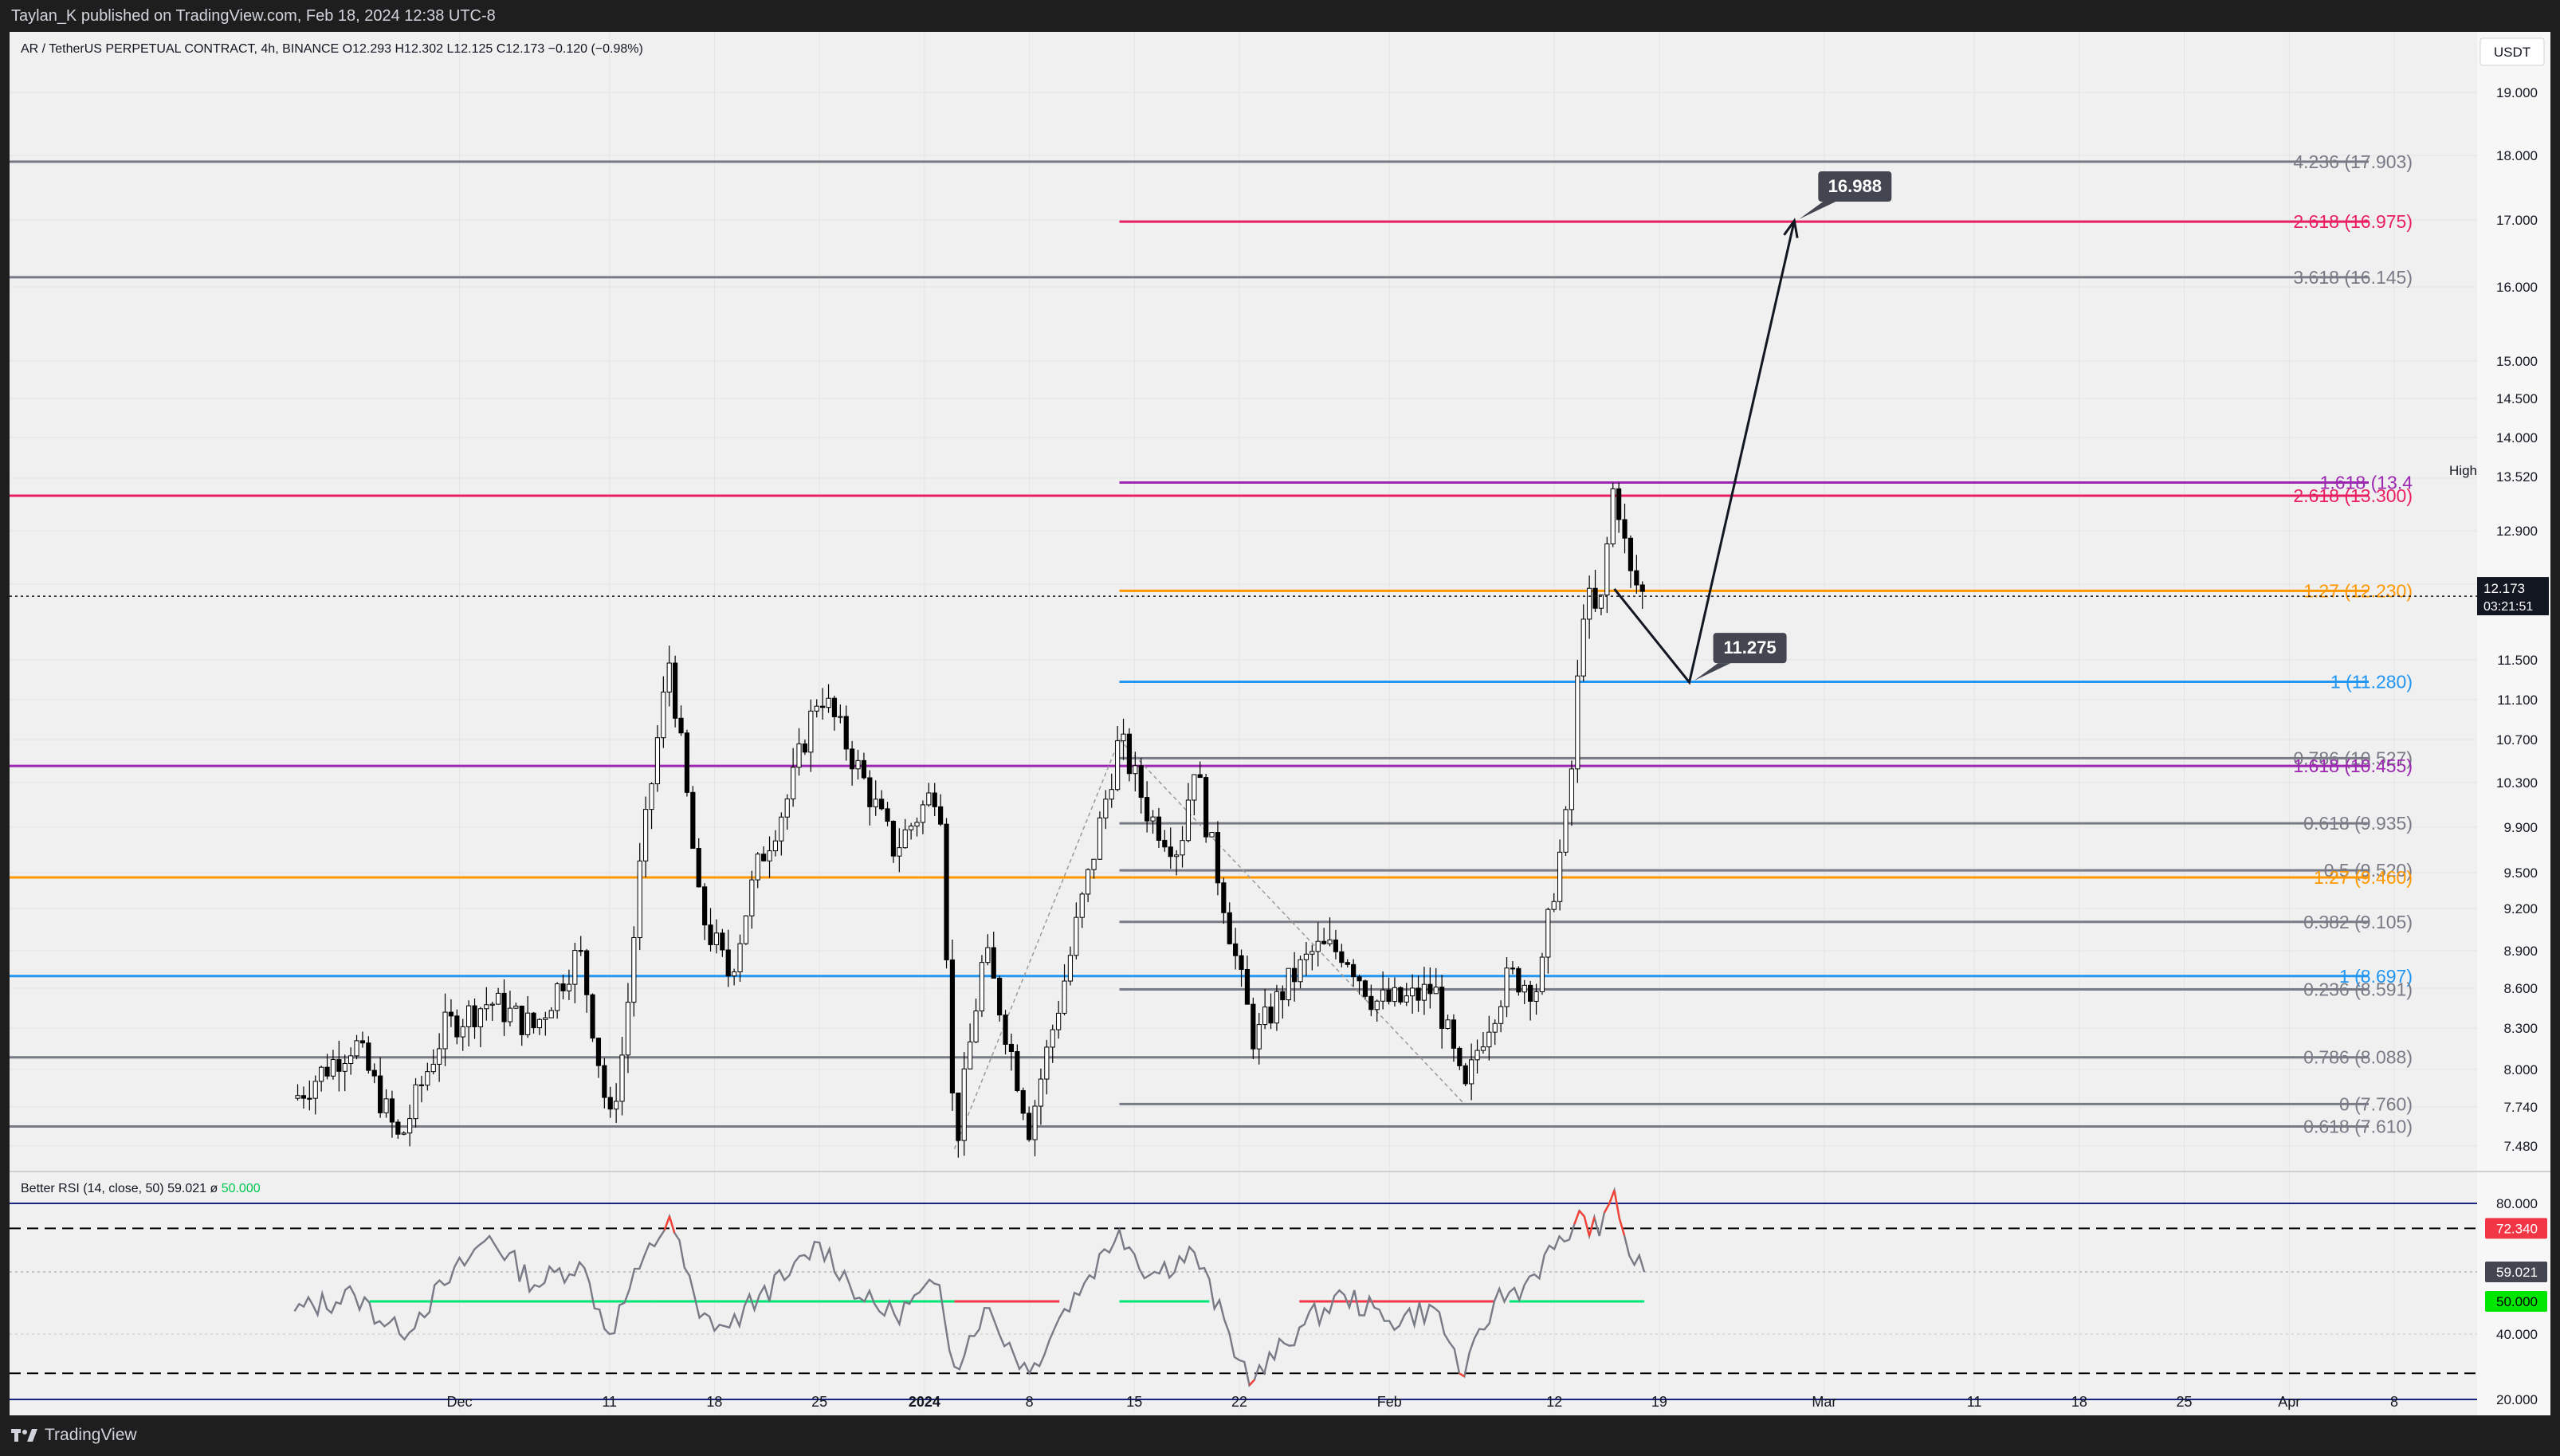  I want to click on price-tick-label: 8.600, so click(2520, 988).